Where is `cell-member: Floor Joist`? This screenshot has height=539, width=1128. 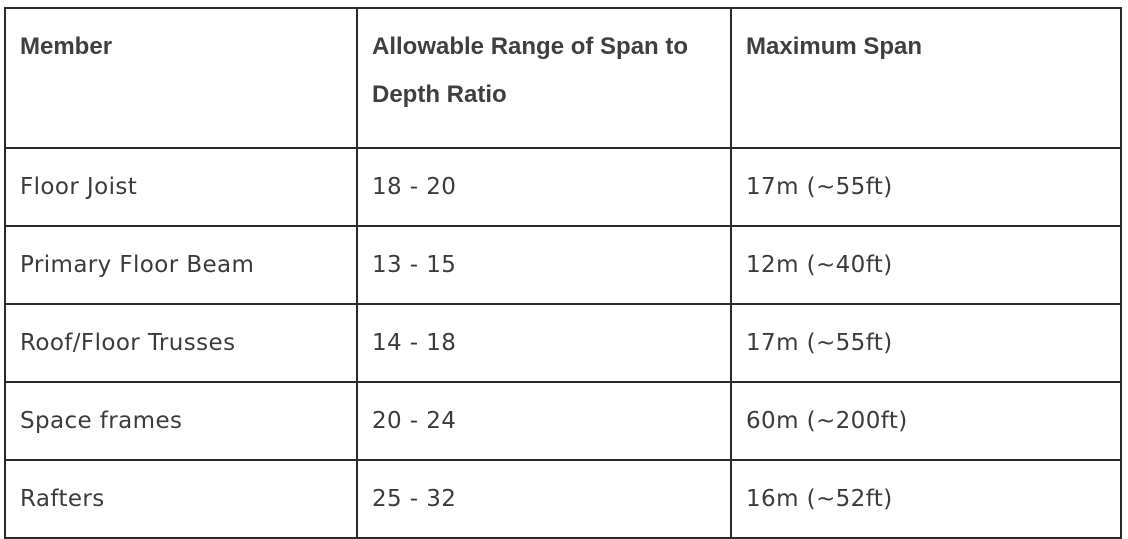
cell-member: Floor Joist is located at coordinates (181, 187).